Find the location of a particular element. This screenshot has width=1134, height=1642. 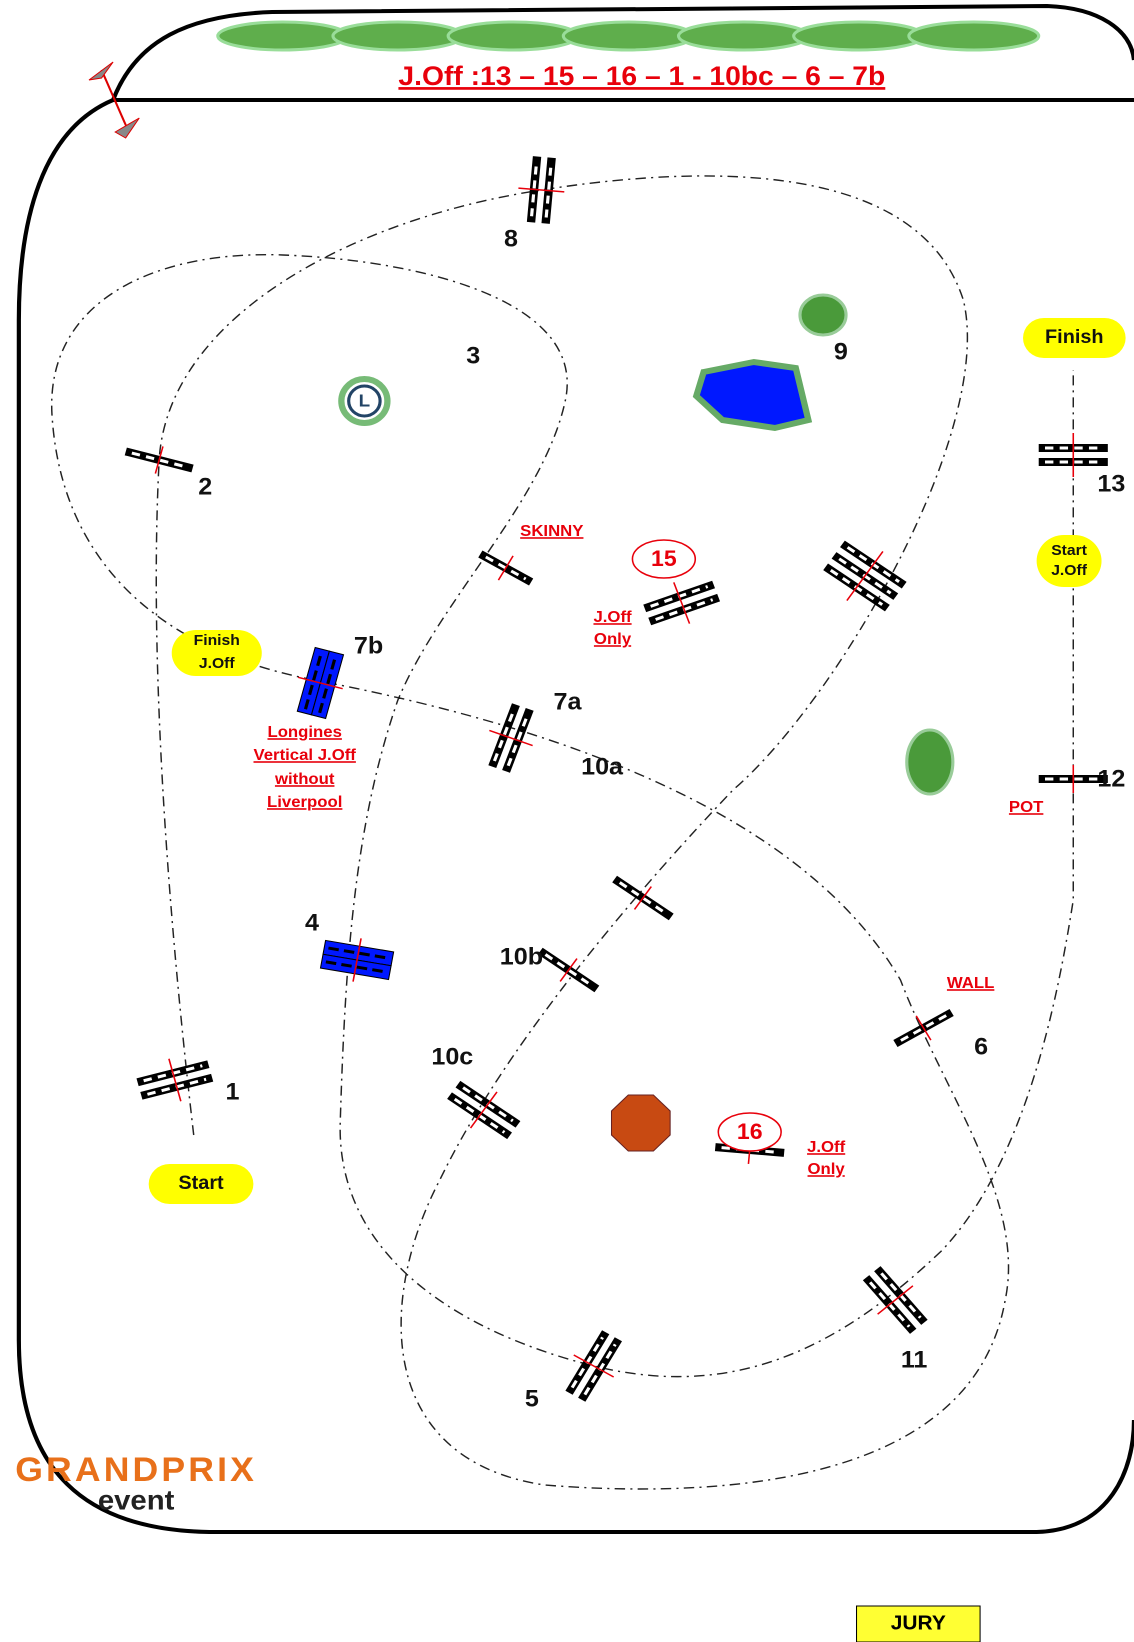

fence-label: 5 is located at coordinates (532, 1399).